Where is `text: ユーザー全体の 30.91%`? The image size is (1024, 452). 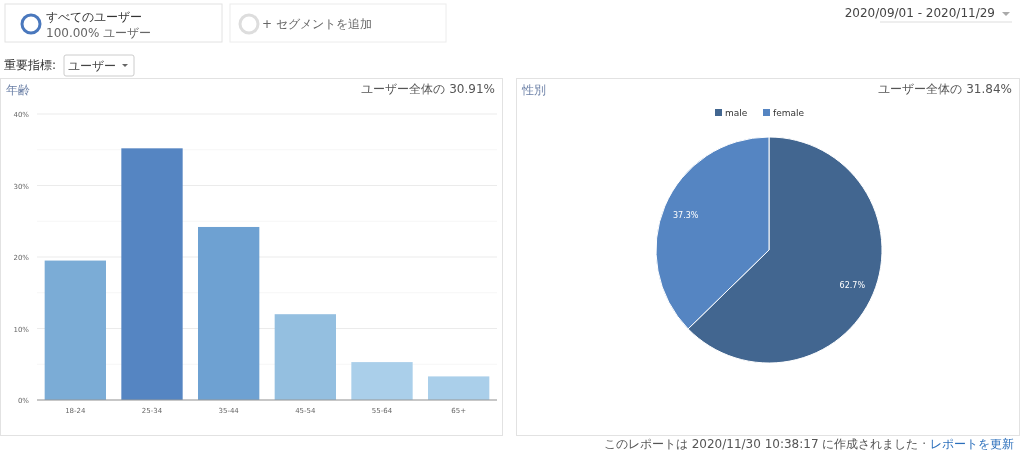 text: ユーザー全体の 30.91% is located at coordinates (428, 89).